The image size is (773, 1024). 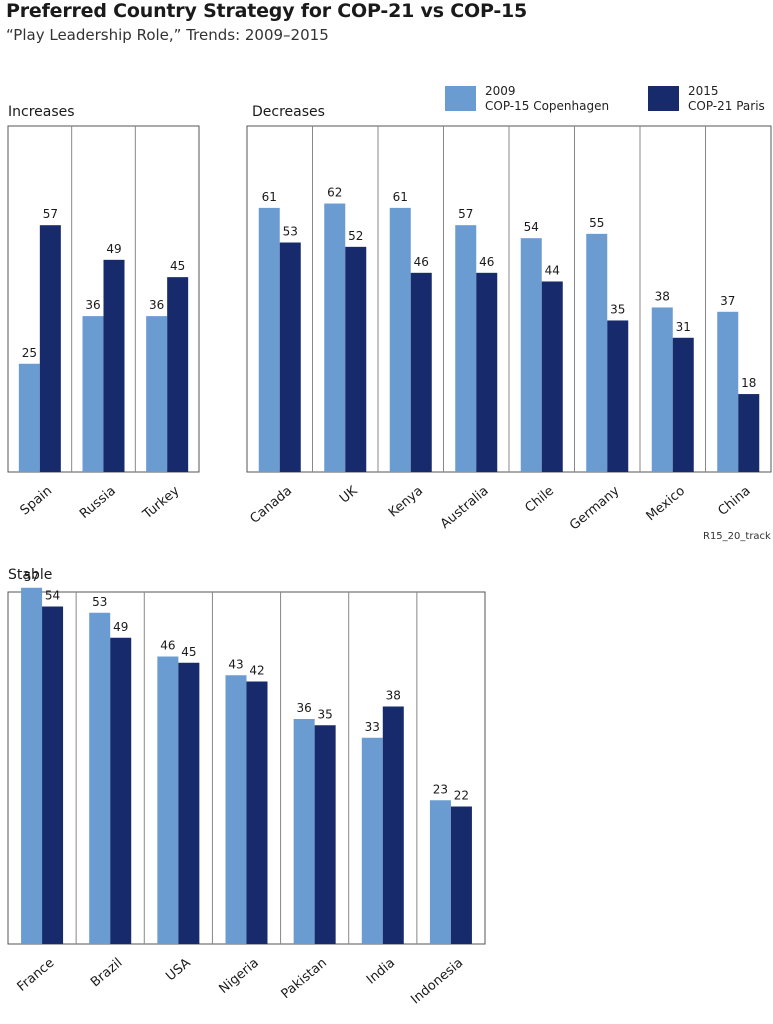 I want to click on value-label-australia-2015: 46, so click(x=486, y=262).